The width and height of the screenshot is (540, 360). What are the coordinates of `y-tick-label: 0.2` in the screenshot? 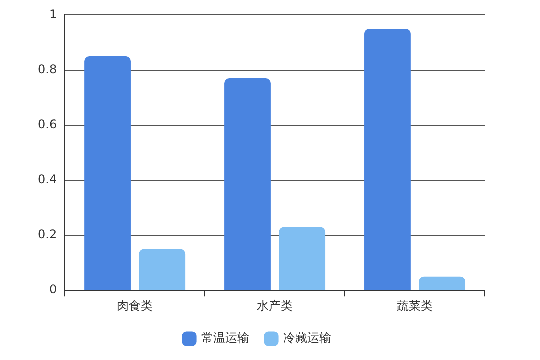 It's located at (48, 235).